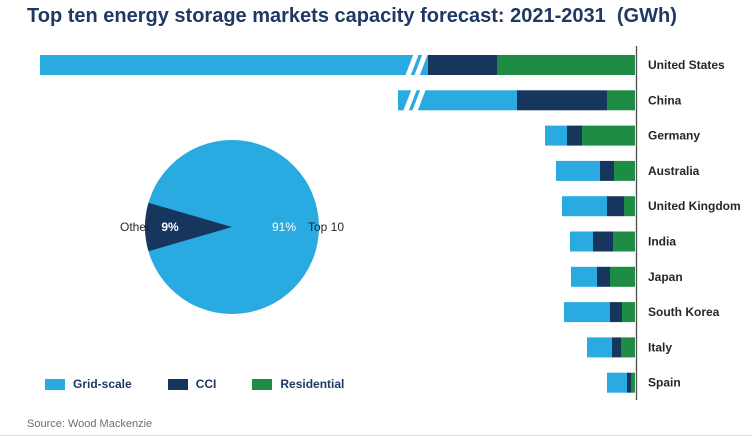  Describe the element at coordinates (135, 227) in the screenshot. I see `pie-label-other: Other` at that location.